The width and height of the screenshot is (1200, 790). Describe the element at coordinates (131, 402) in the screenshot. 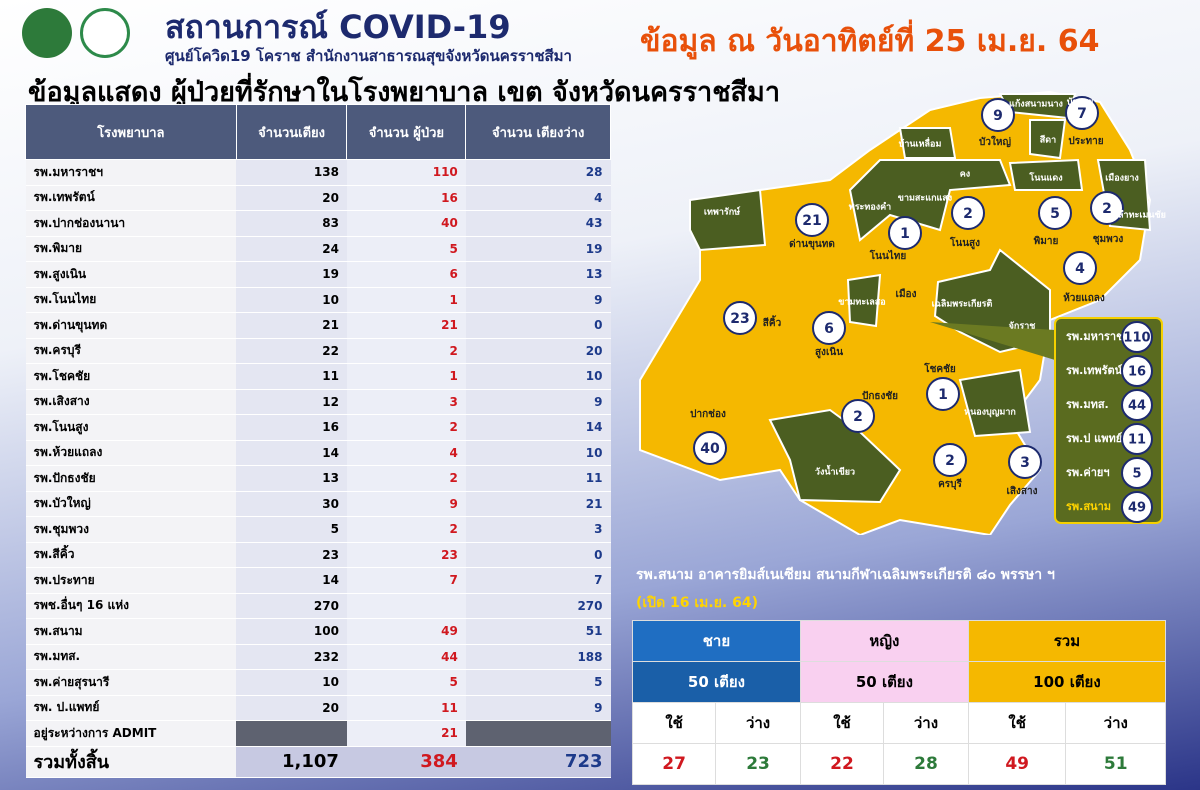

I see `table-cell: รพ.เสิงสาง` at that location.